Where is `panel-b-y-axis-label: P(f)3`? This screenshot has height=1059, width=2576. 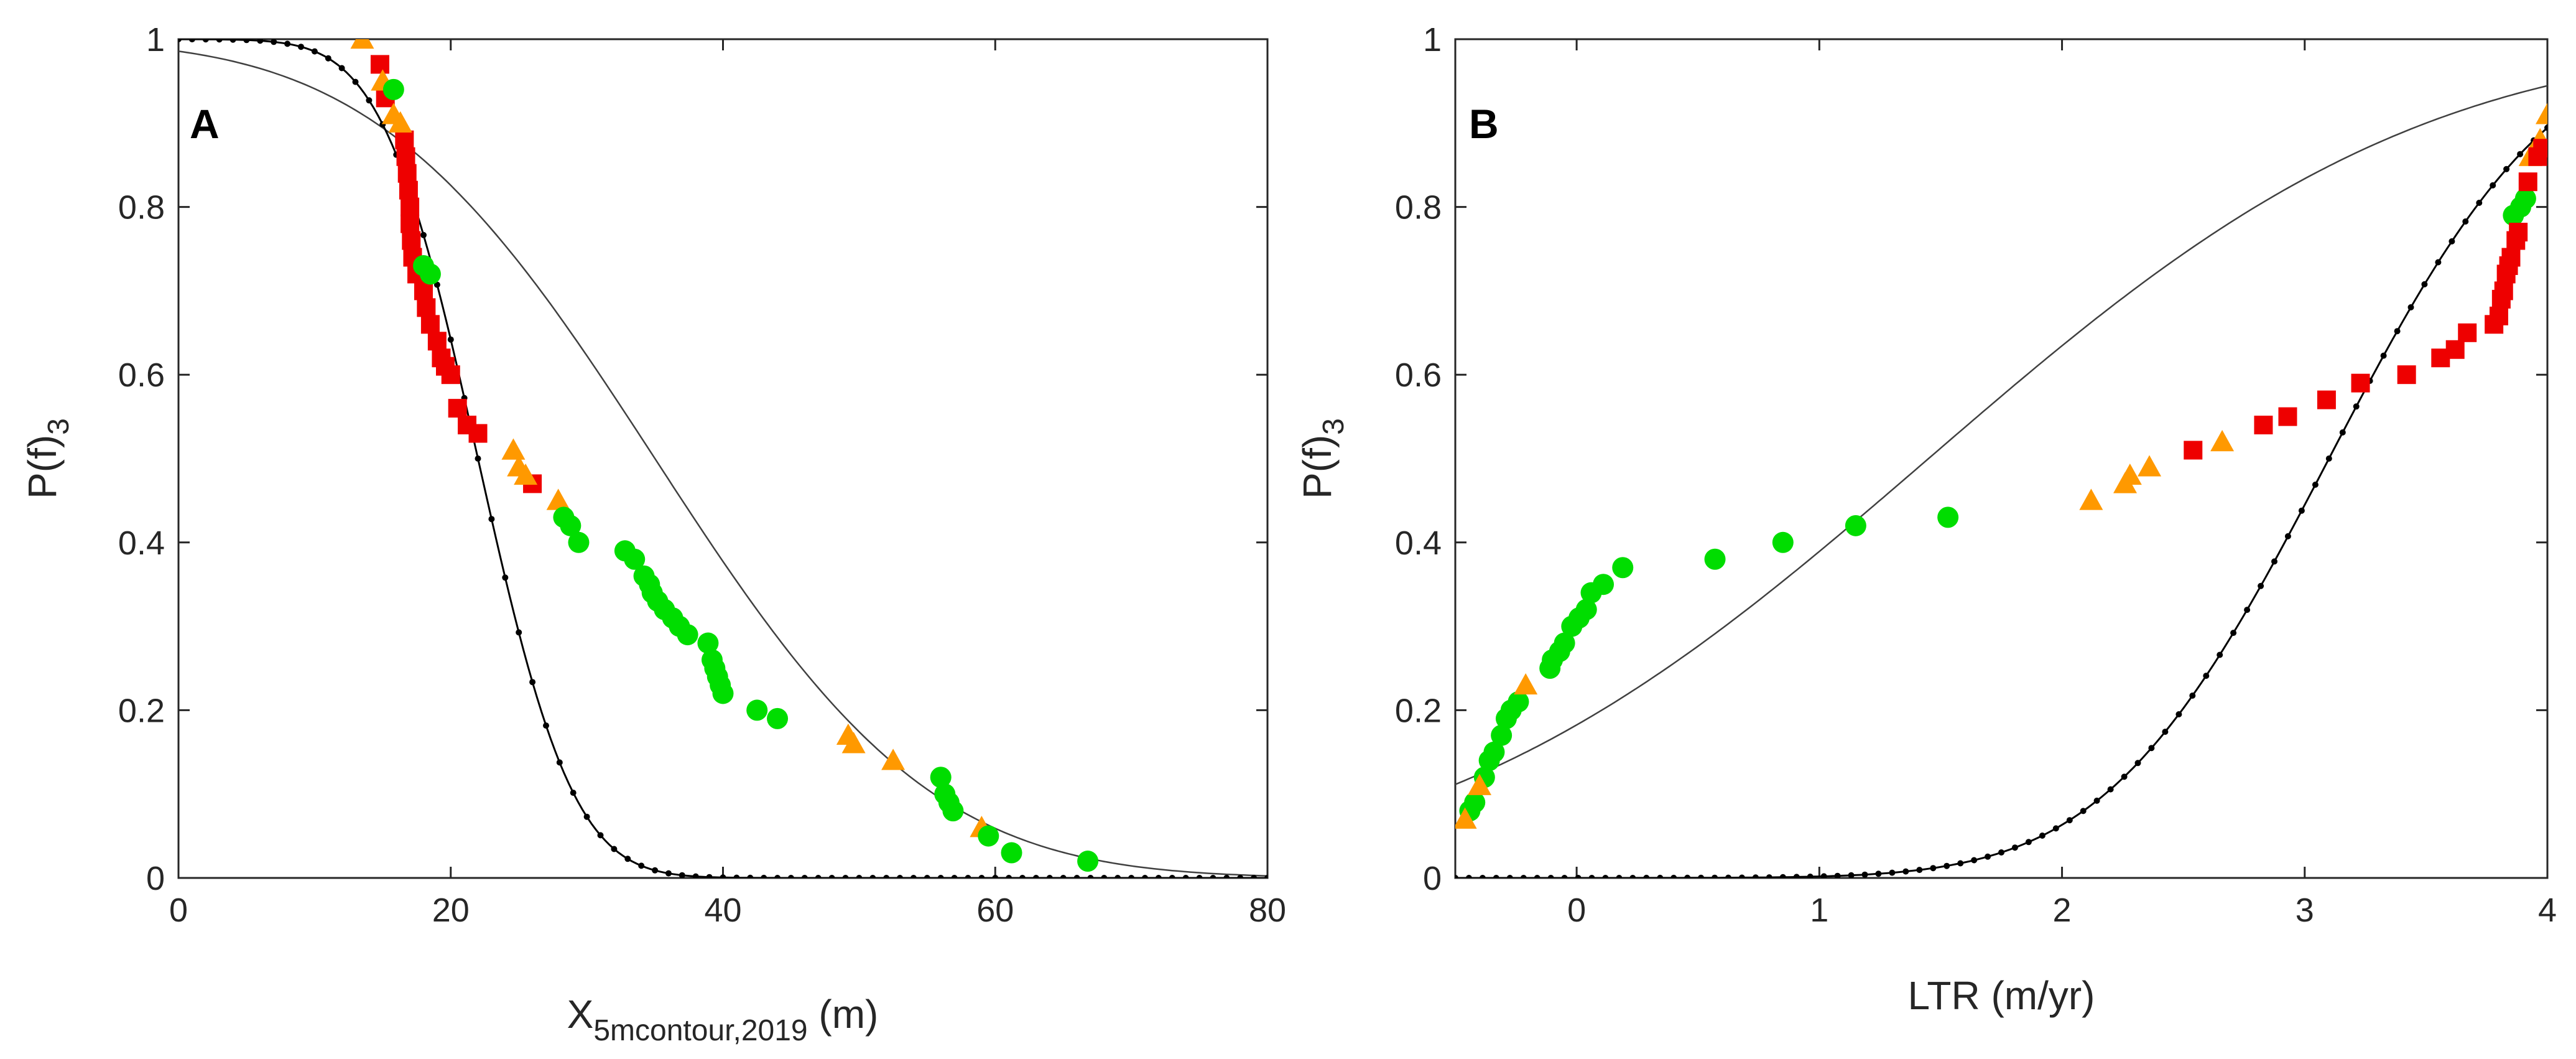
panel-b-y-axis-label: P(f)3 is located at coordinates (1322, 458).